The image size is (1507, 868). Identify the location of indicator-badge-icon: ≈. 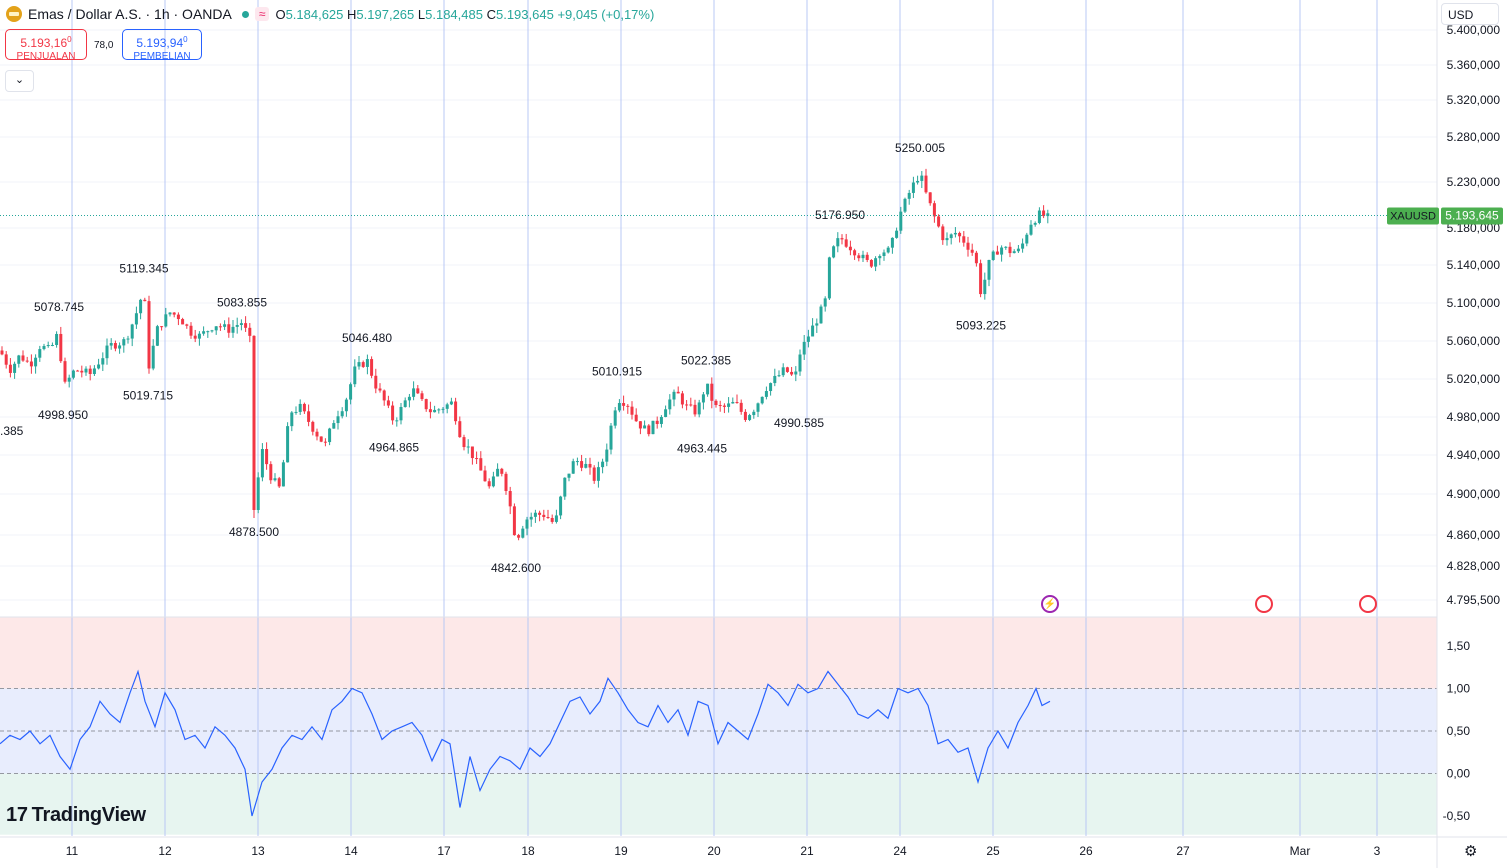
(262, 14).